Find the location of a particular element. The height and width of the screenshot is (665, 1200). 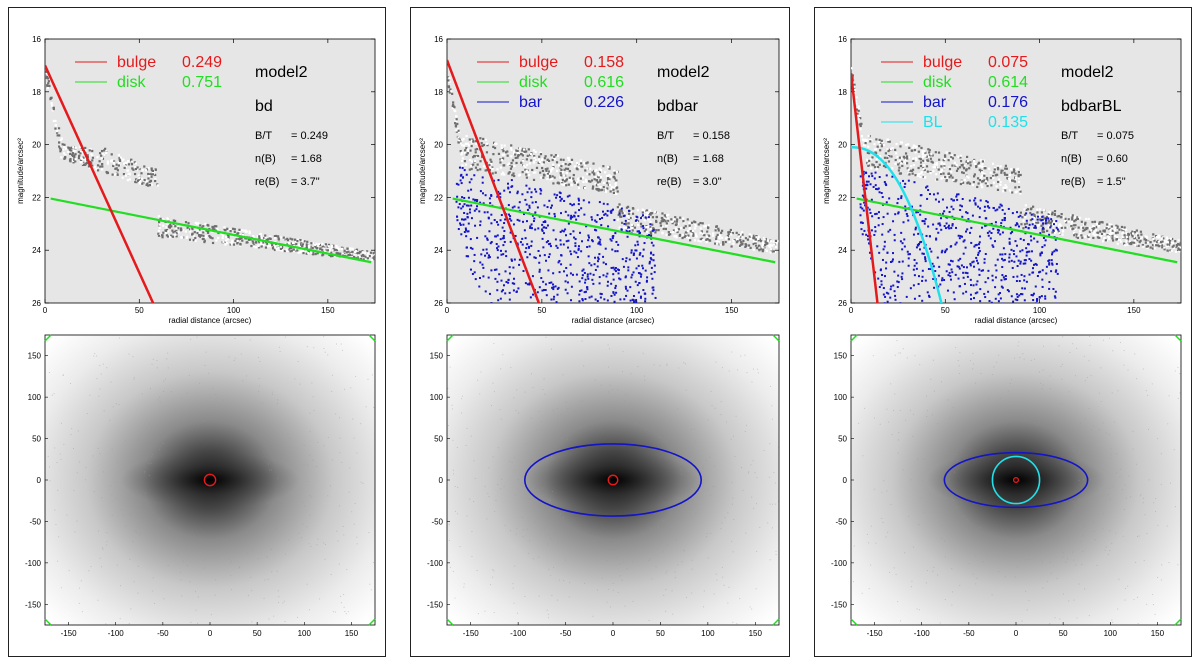

img-y-tick-label: 100 is located at coordinates (35, 397).